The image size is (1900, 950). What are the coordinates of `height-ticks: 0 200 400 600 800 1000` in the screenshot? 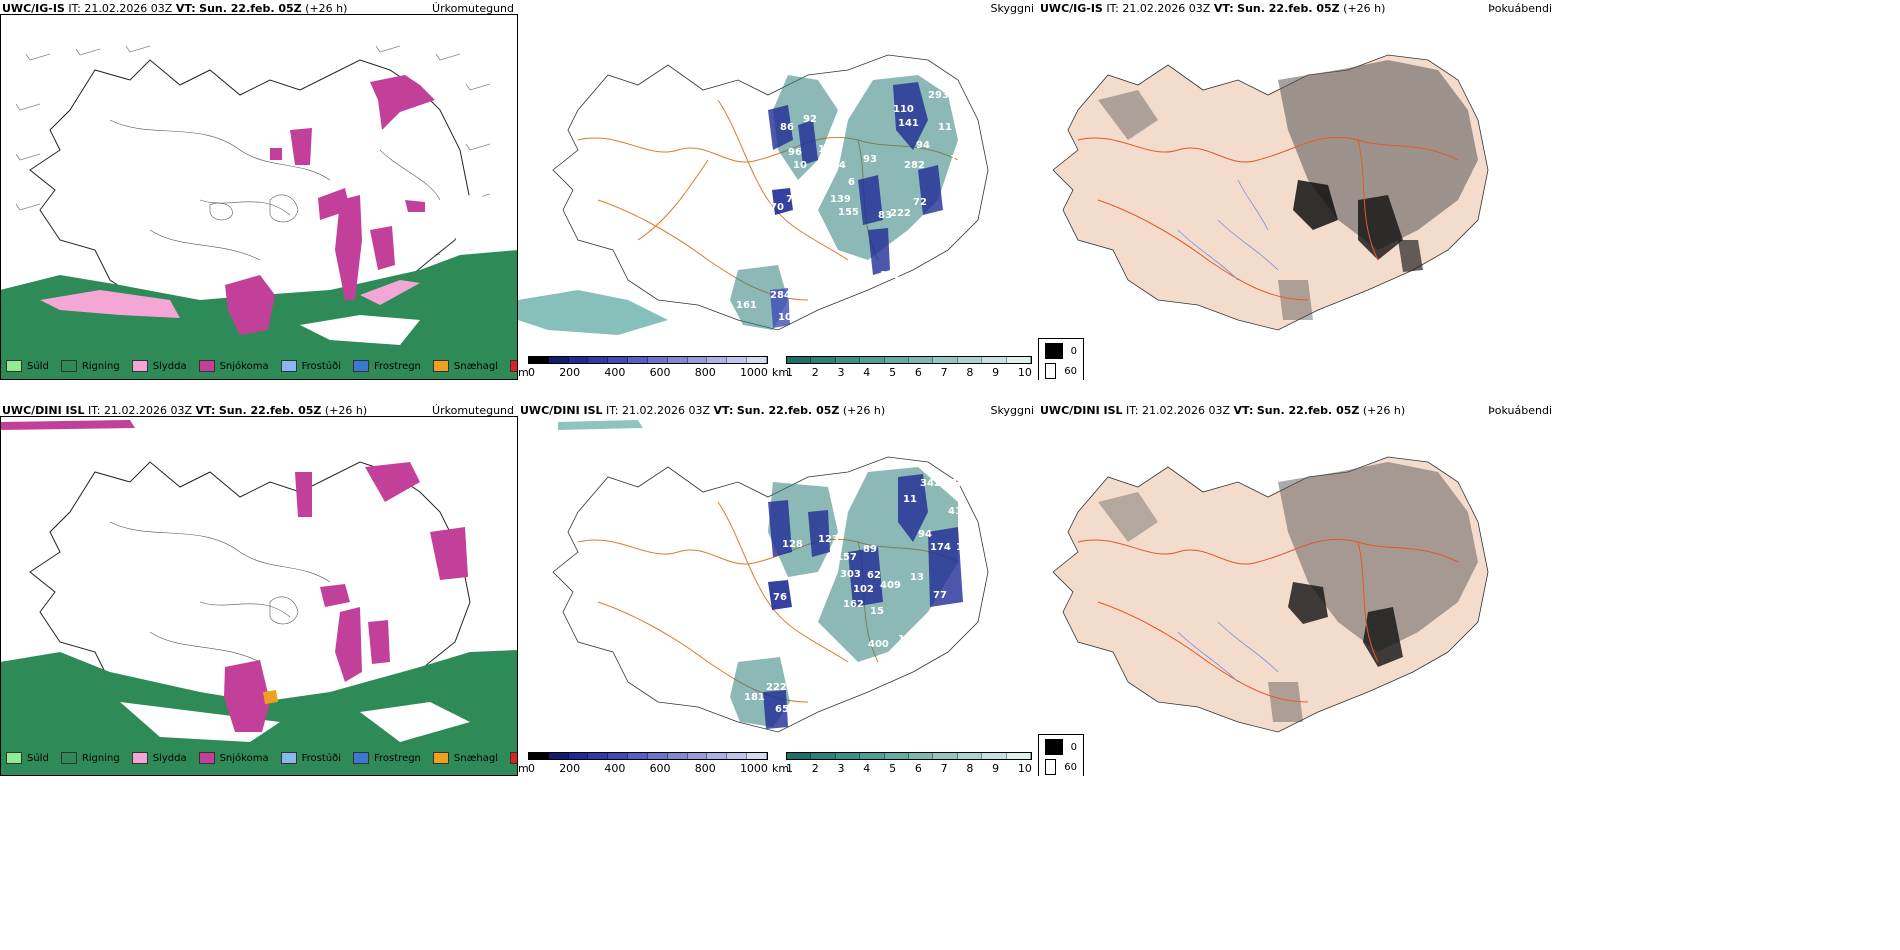 It's located at (648, 372).